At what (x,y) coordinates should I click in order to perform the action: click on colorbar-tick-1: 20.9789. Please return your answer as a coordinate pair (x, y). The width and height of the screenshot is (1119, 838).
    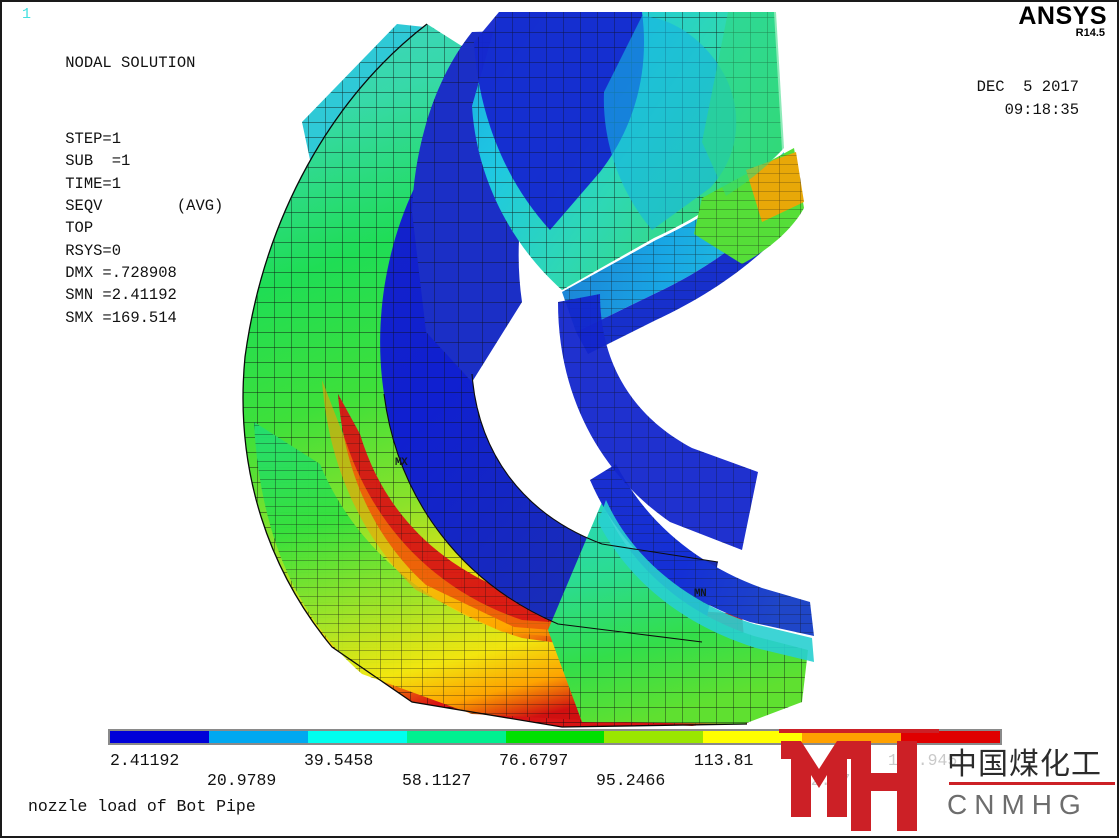
    Looking at the image, I should click on (242, 780).